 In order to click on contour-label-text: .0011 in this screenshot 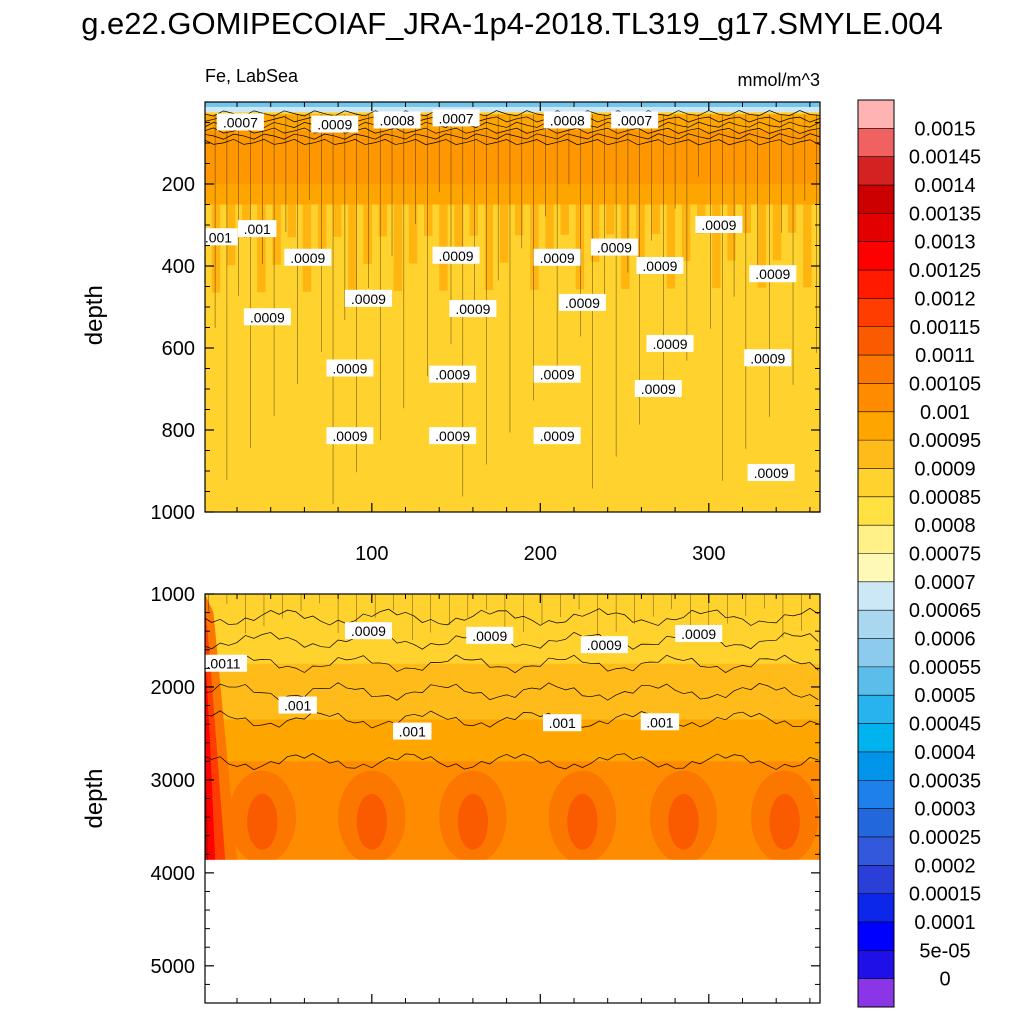, I will do `click(224, 664)`.